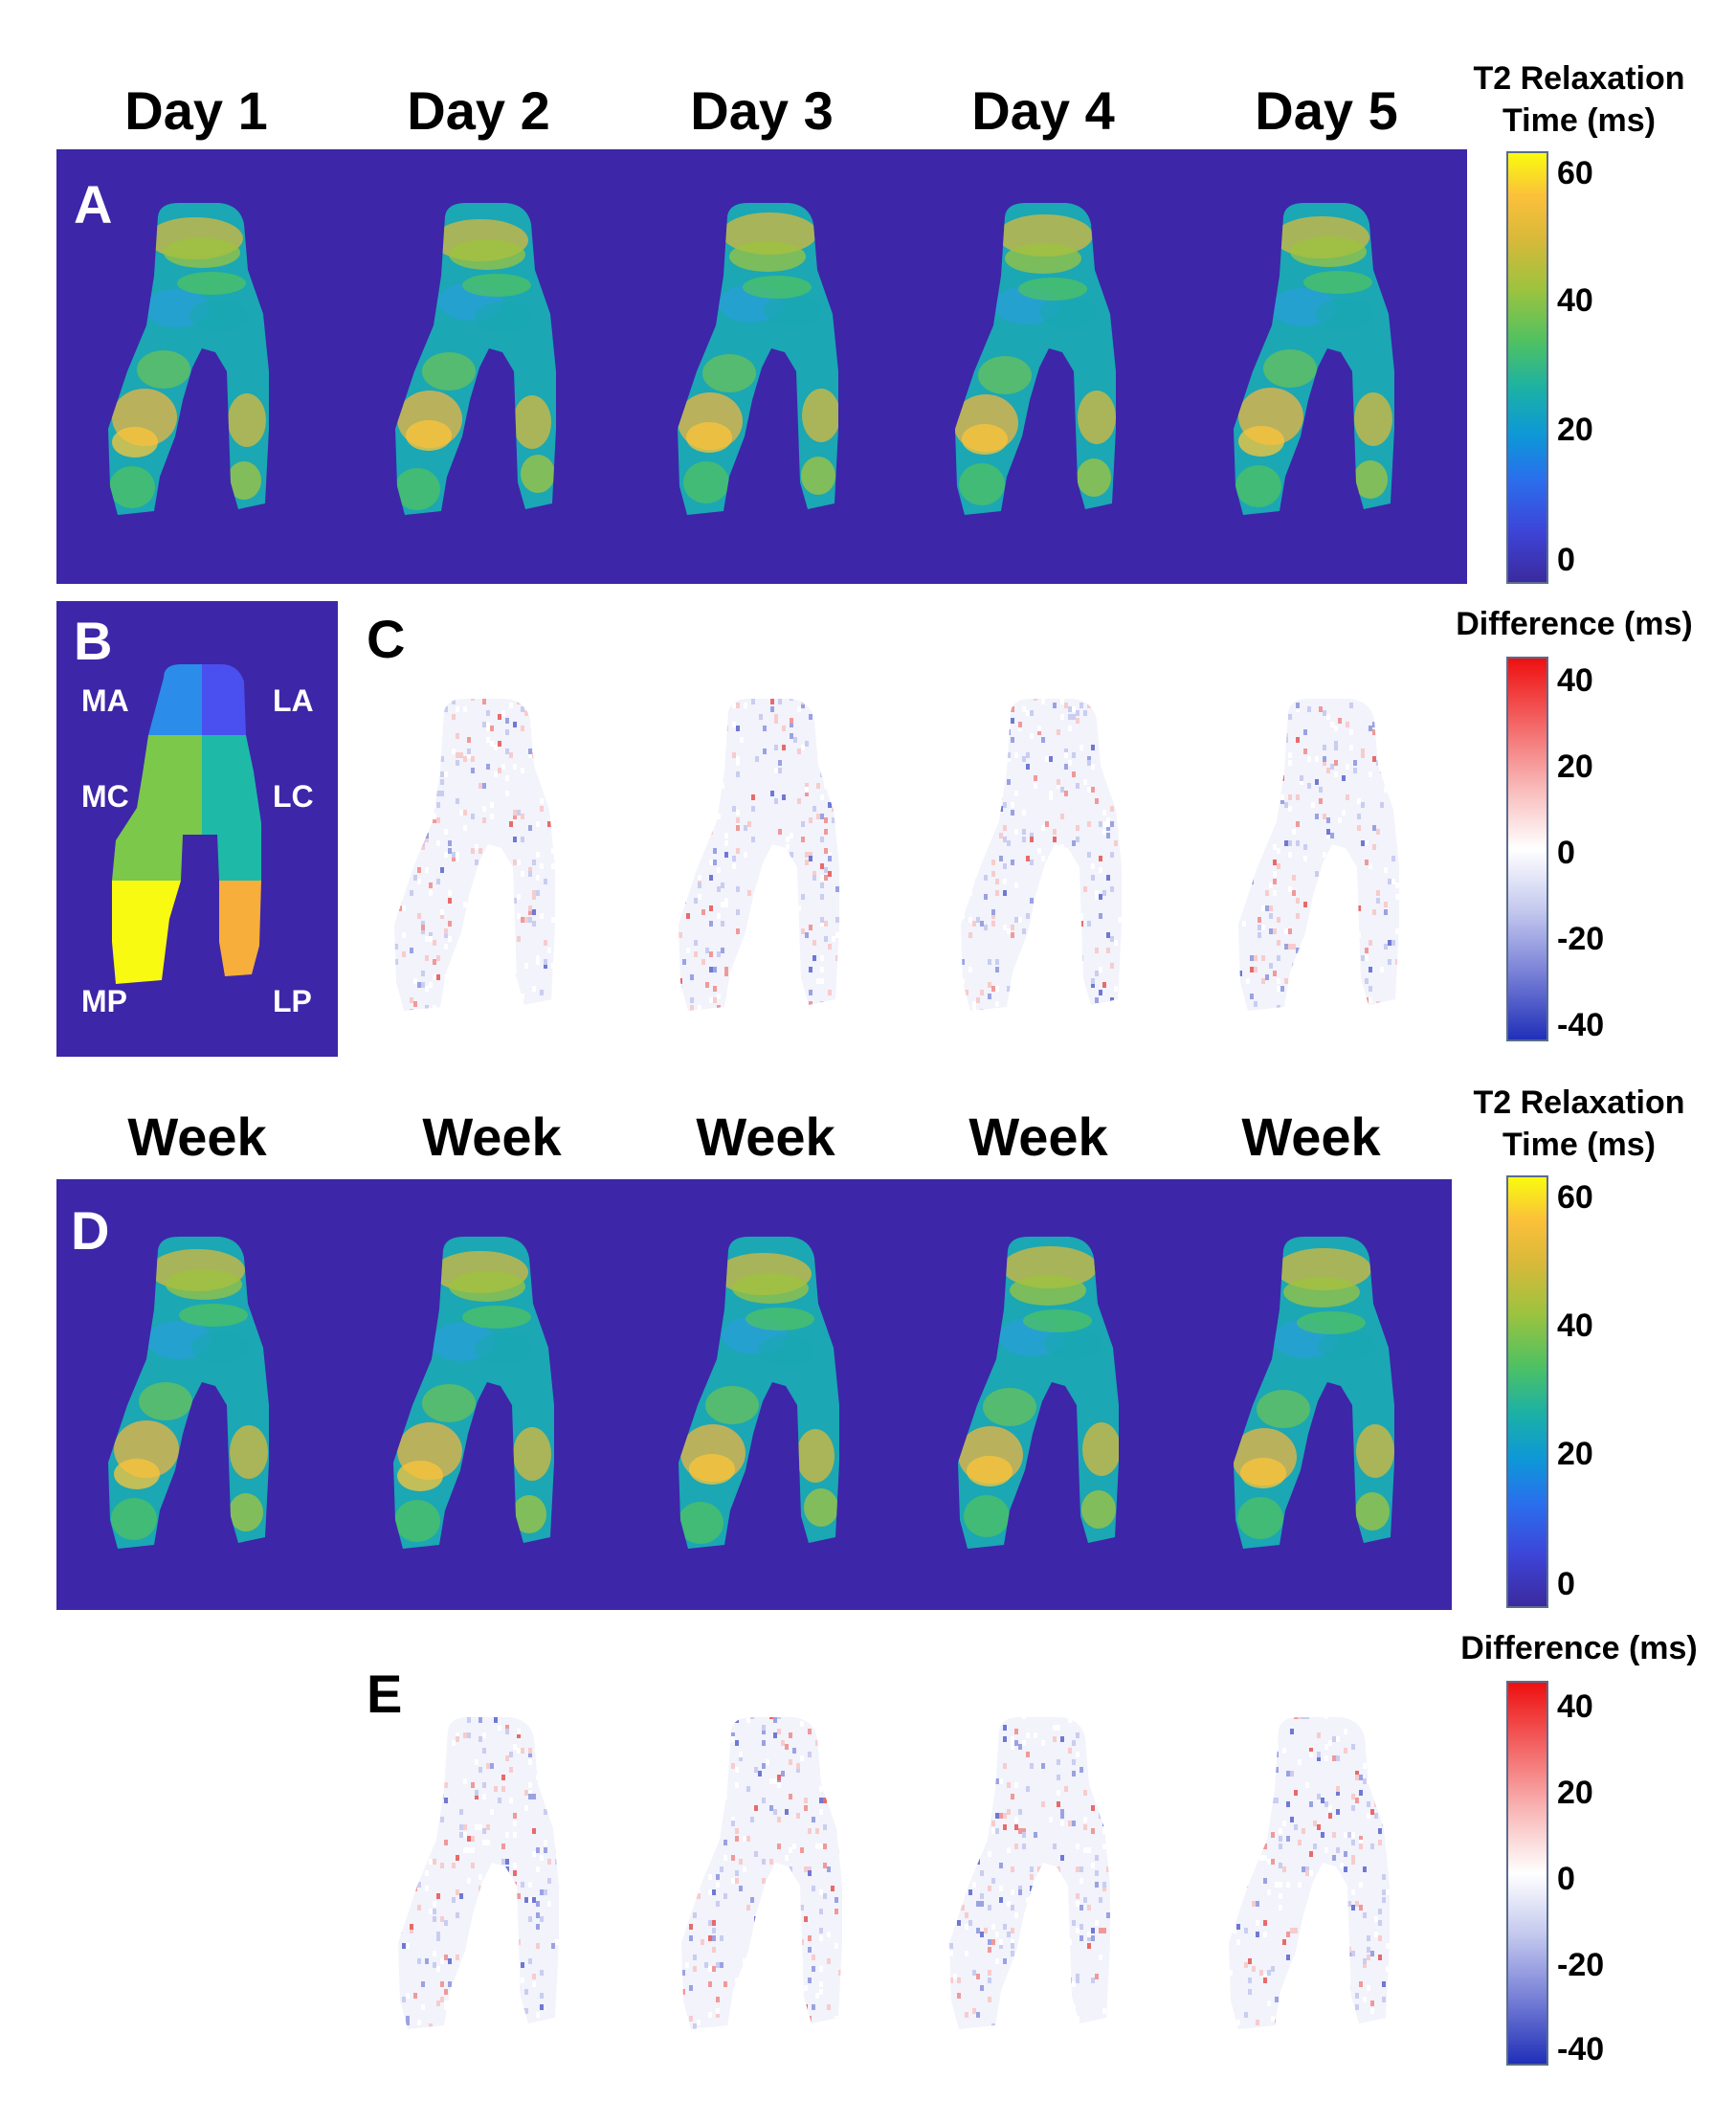 Image resolution: width=1736 pixels, height=2123 pixels. Describe the element at coordinates (1581, 939) in the screenshot. I see `diff-tick-minus20-upper: -20` at that location.